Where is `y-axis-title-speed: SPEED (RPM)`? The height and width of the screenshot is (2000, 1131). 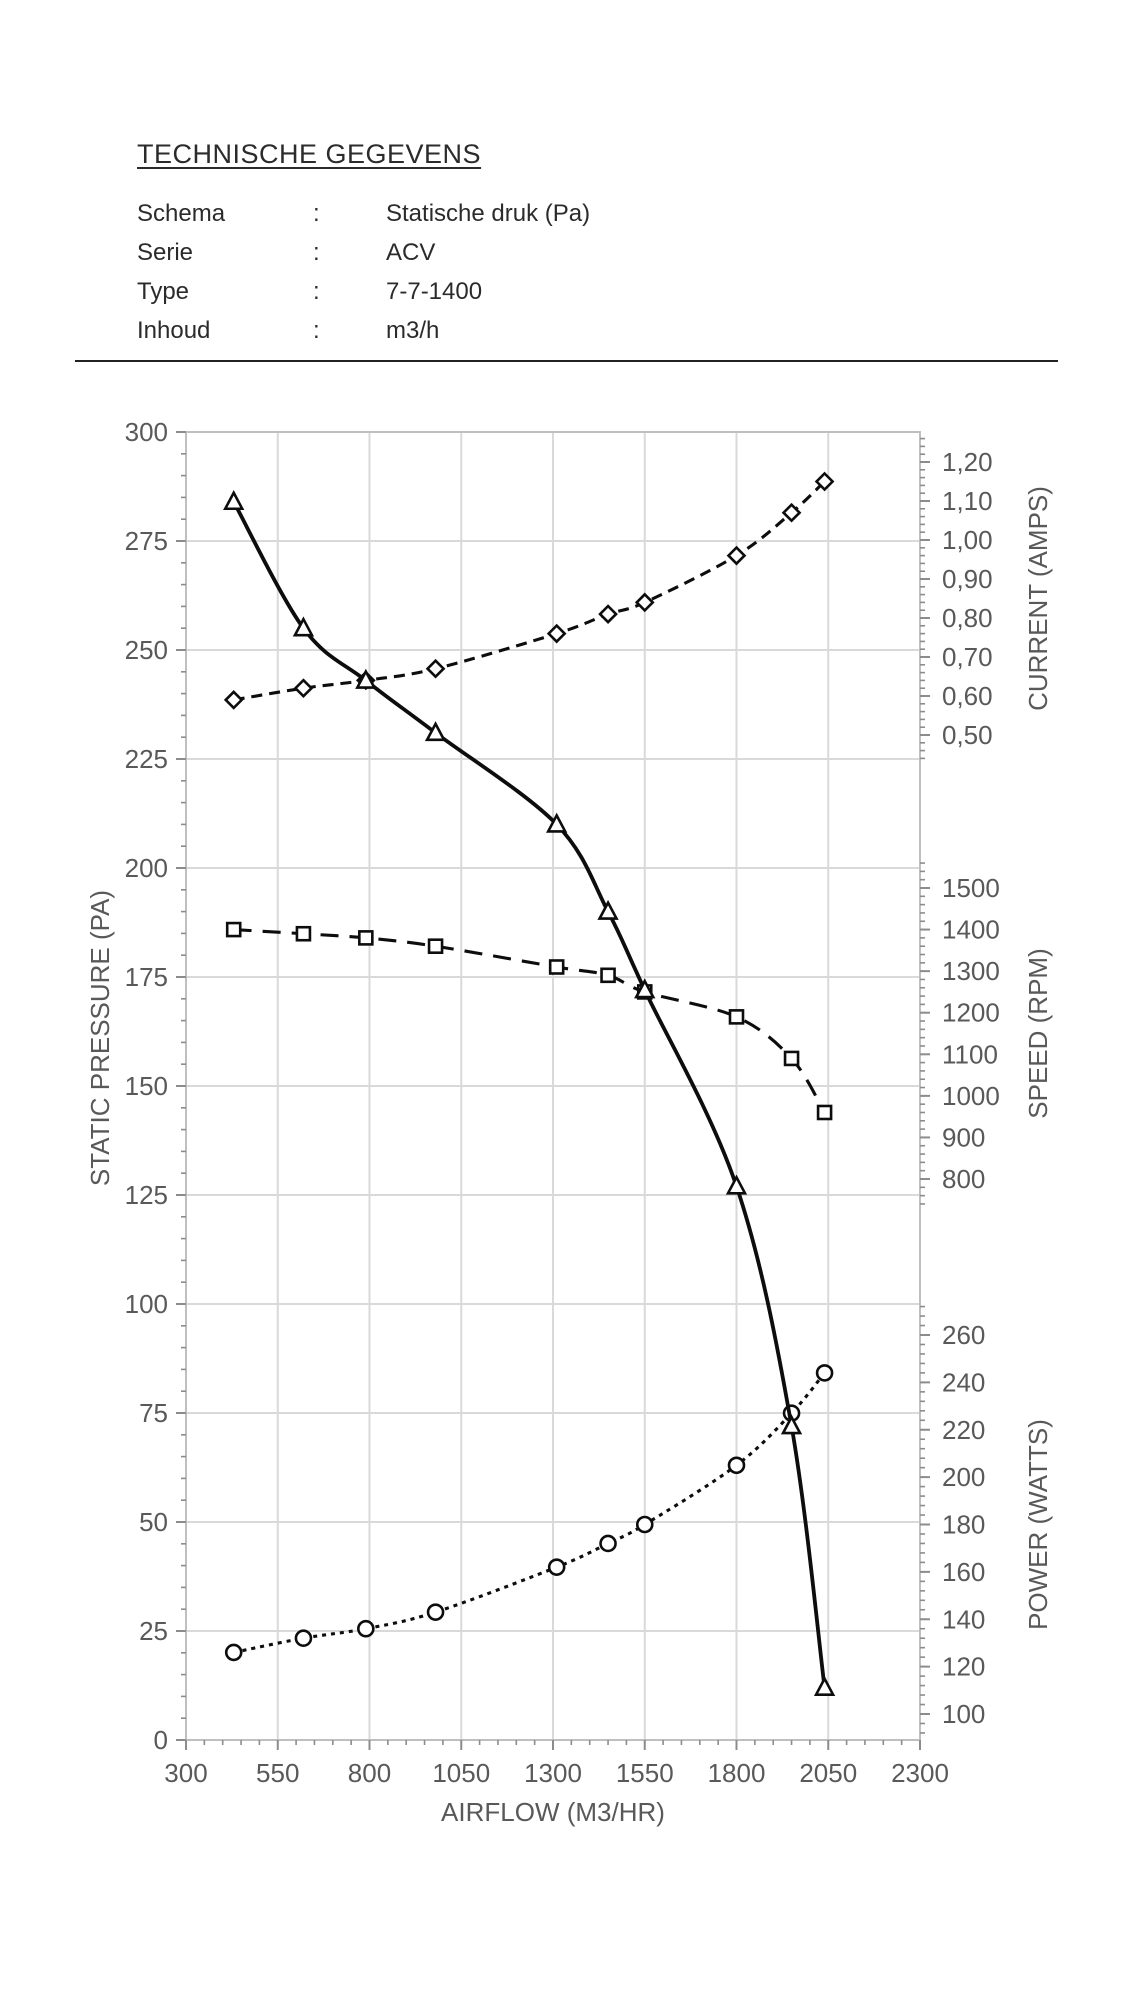 y-axis-title-speed: SPEED (RPM) is located at coordinates (1038, 1033).